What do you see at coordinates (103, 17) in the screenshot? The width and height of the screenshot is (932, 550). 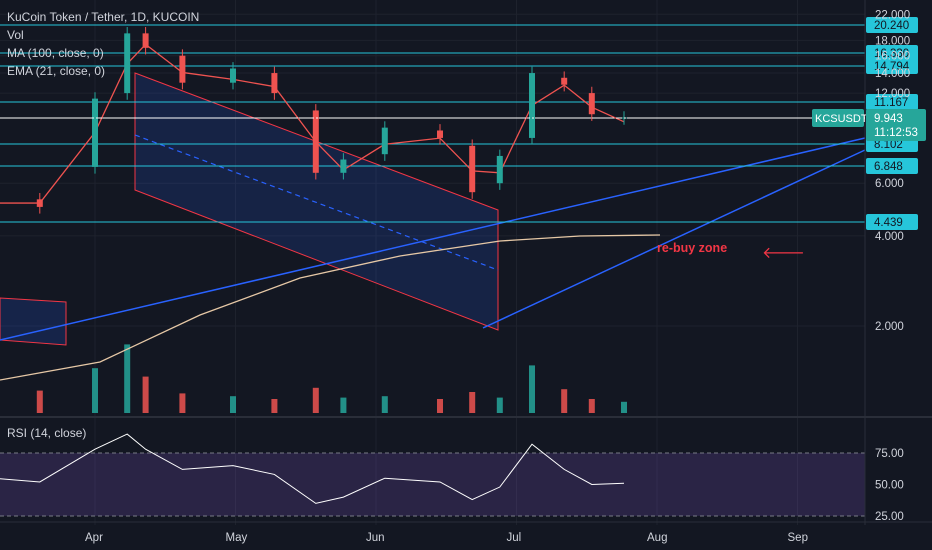 I see `legend-title: KuCoin Token / Tether, 1D, KUCOIN` at bounding box center [103, 17].